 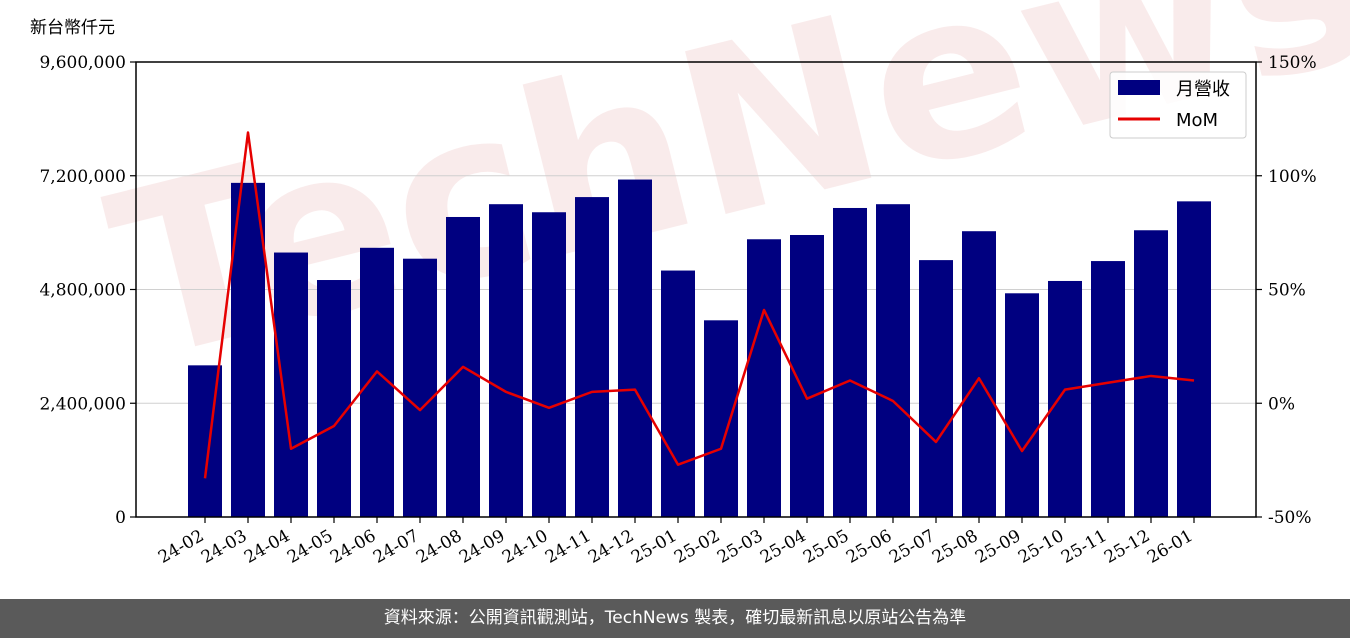 What do you see at coordinates (1197, 120) in the screenshot?
I see `legend-label-mom: MoM` at bounding box center [1197, 120].